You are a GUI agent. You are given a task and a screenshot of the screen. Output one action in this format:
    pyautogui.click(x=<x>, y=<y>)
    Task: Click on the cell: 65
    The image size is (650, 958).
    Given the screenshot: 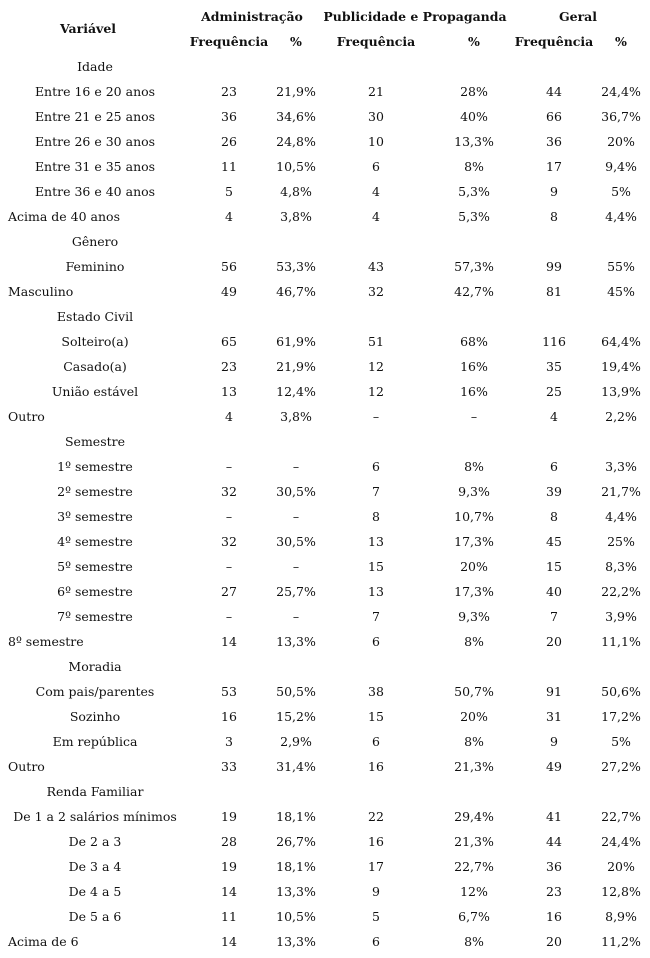 What is the action you would take?
    pyautogui.click(x=229, y=341)
    